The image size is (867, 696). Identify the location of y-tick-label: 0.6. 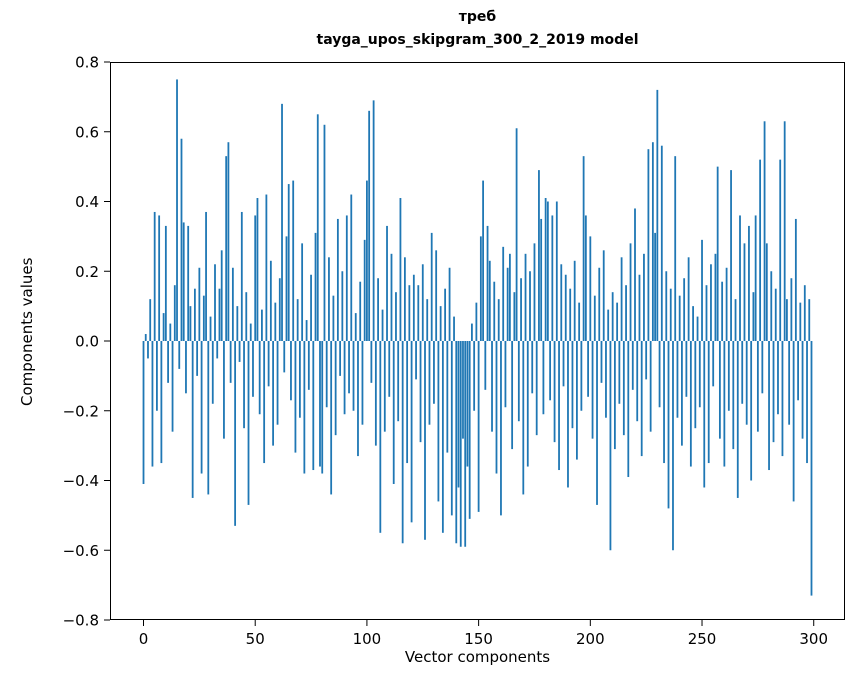
(87, 132).